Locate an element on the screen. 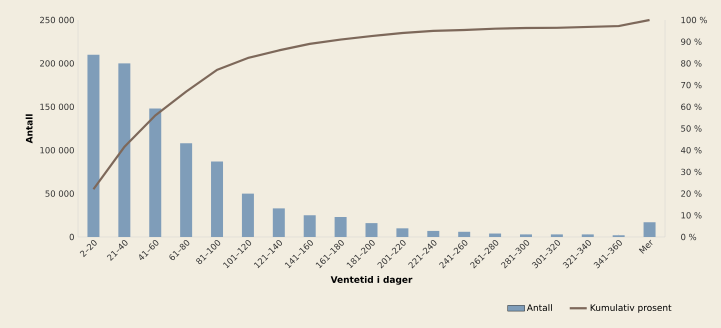 The width and height of the screenshot is (721, 328). y-tick-label: 50 000 is located at coordinates (60, 193).